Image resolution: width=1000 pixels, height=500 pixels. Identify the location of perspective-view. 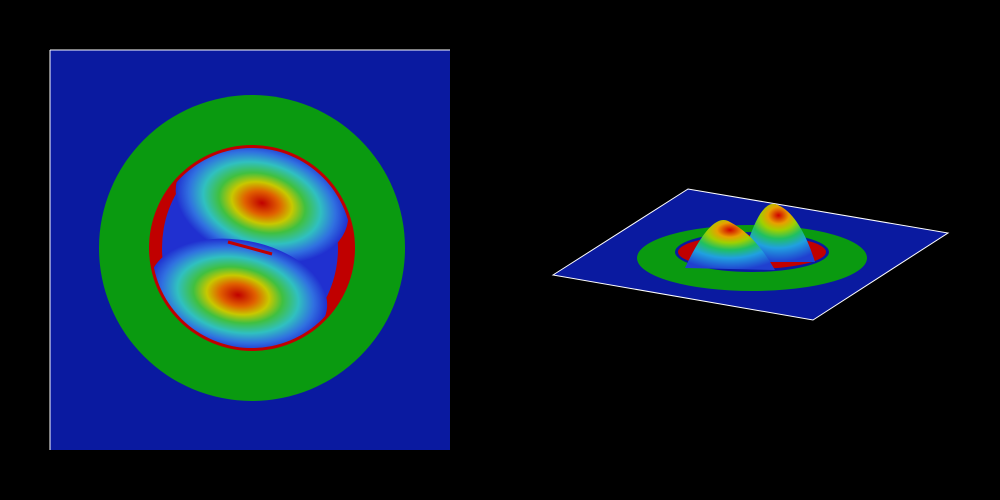
(750, 254).